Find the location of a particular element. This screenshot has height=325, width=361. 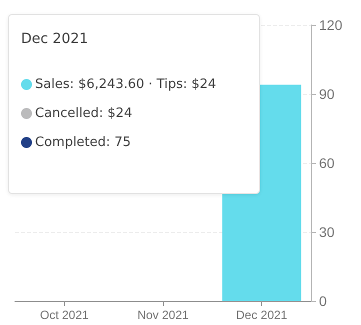

annotation: Dec 2021 is located at coordinates (55, 39).